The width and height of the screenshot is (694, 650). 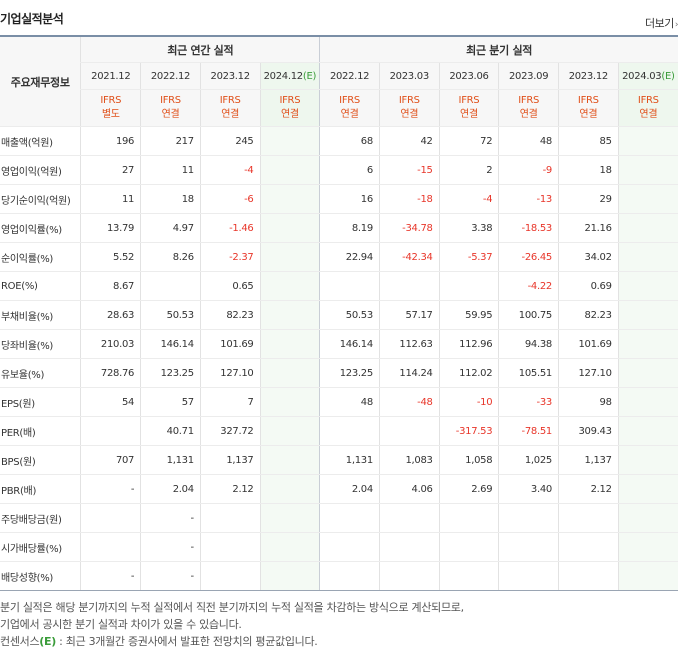 I want to click on table-cell: 112.63, so click(x=409, y=344).